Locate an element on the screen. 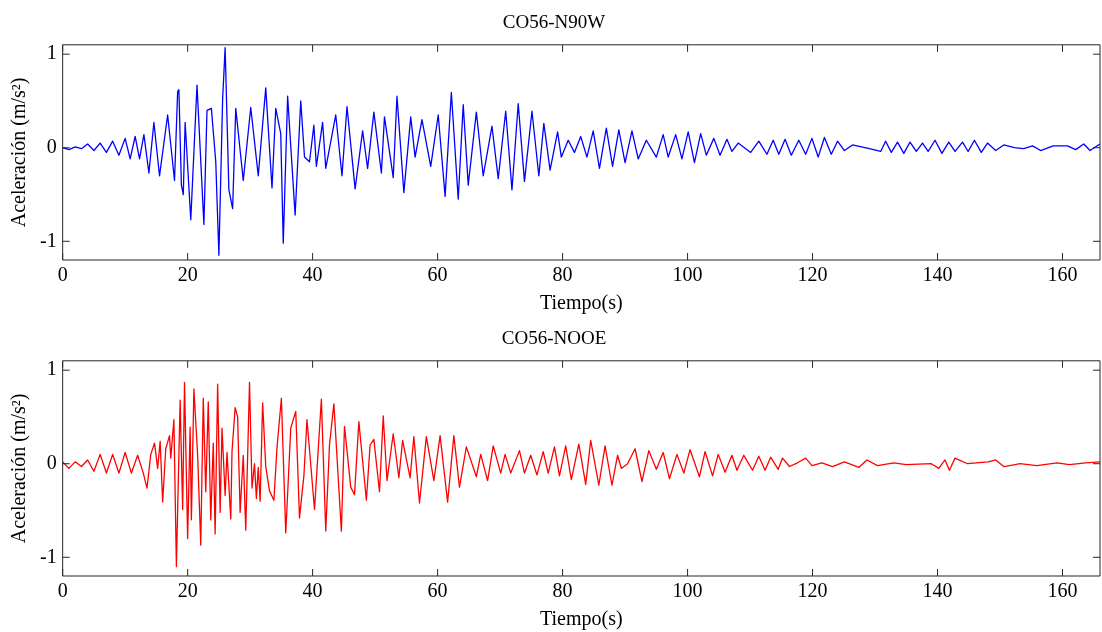  chart-title: CO56-N90W is located at coordinates (554, 22).